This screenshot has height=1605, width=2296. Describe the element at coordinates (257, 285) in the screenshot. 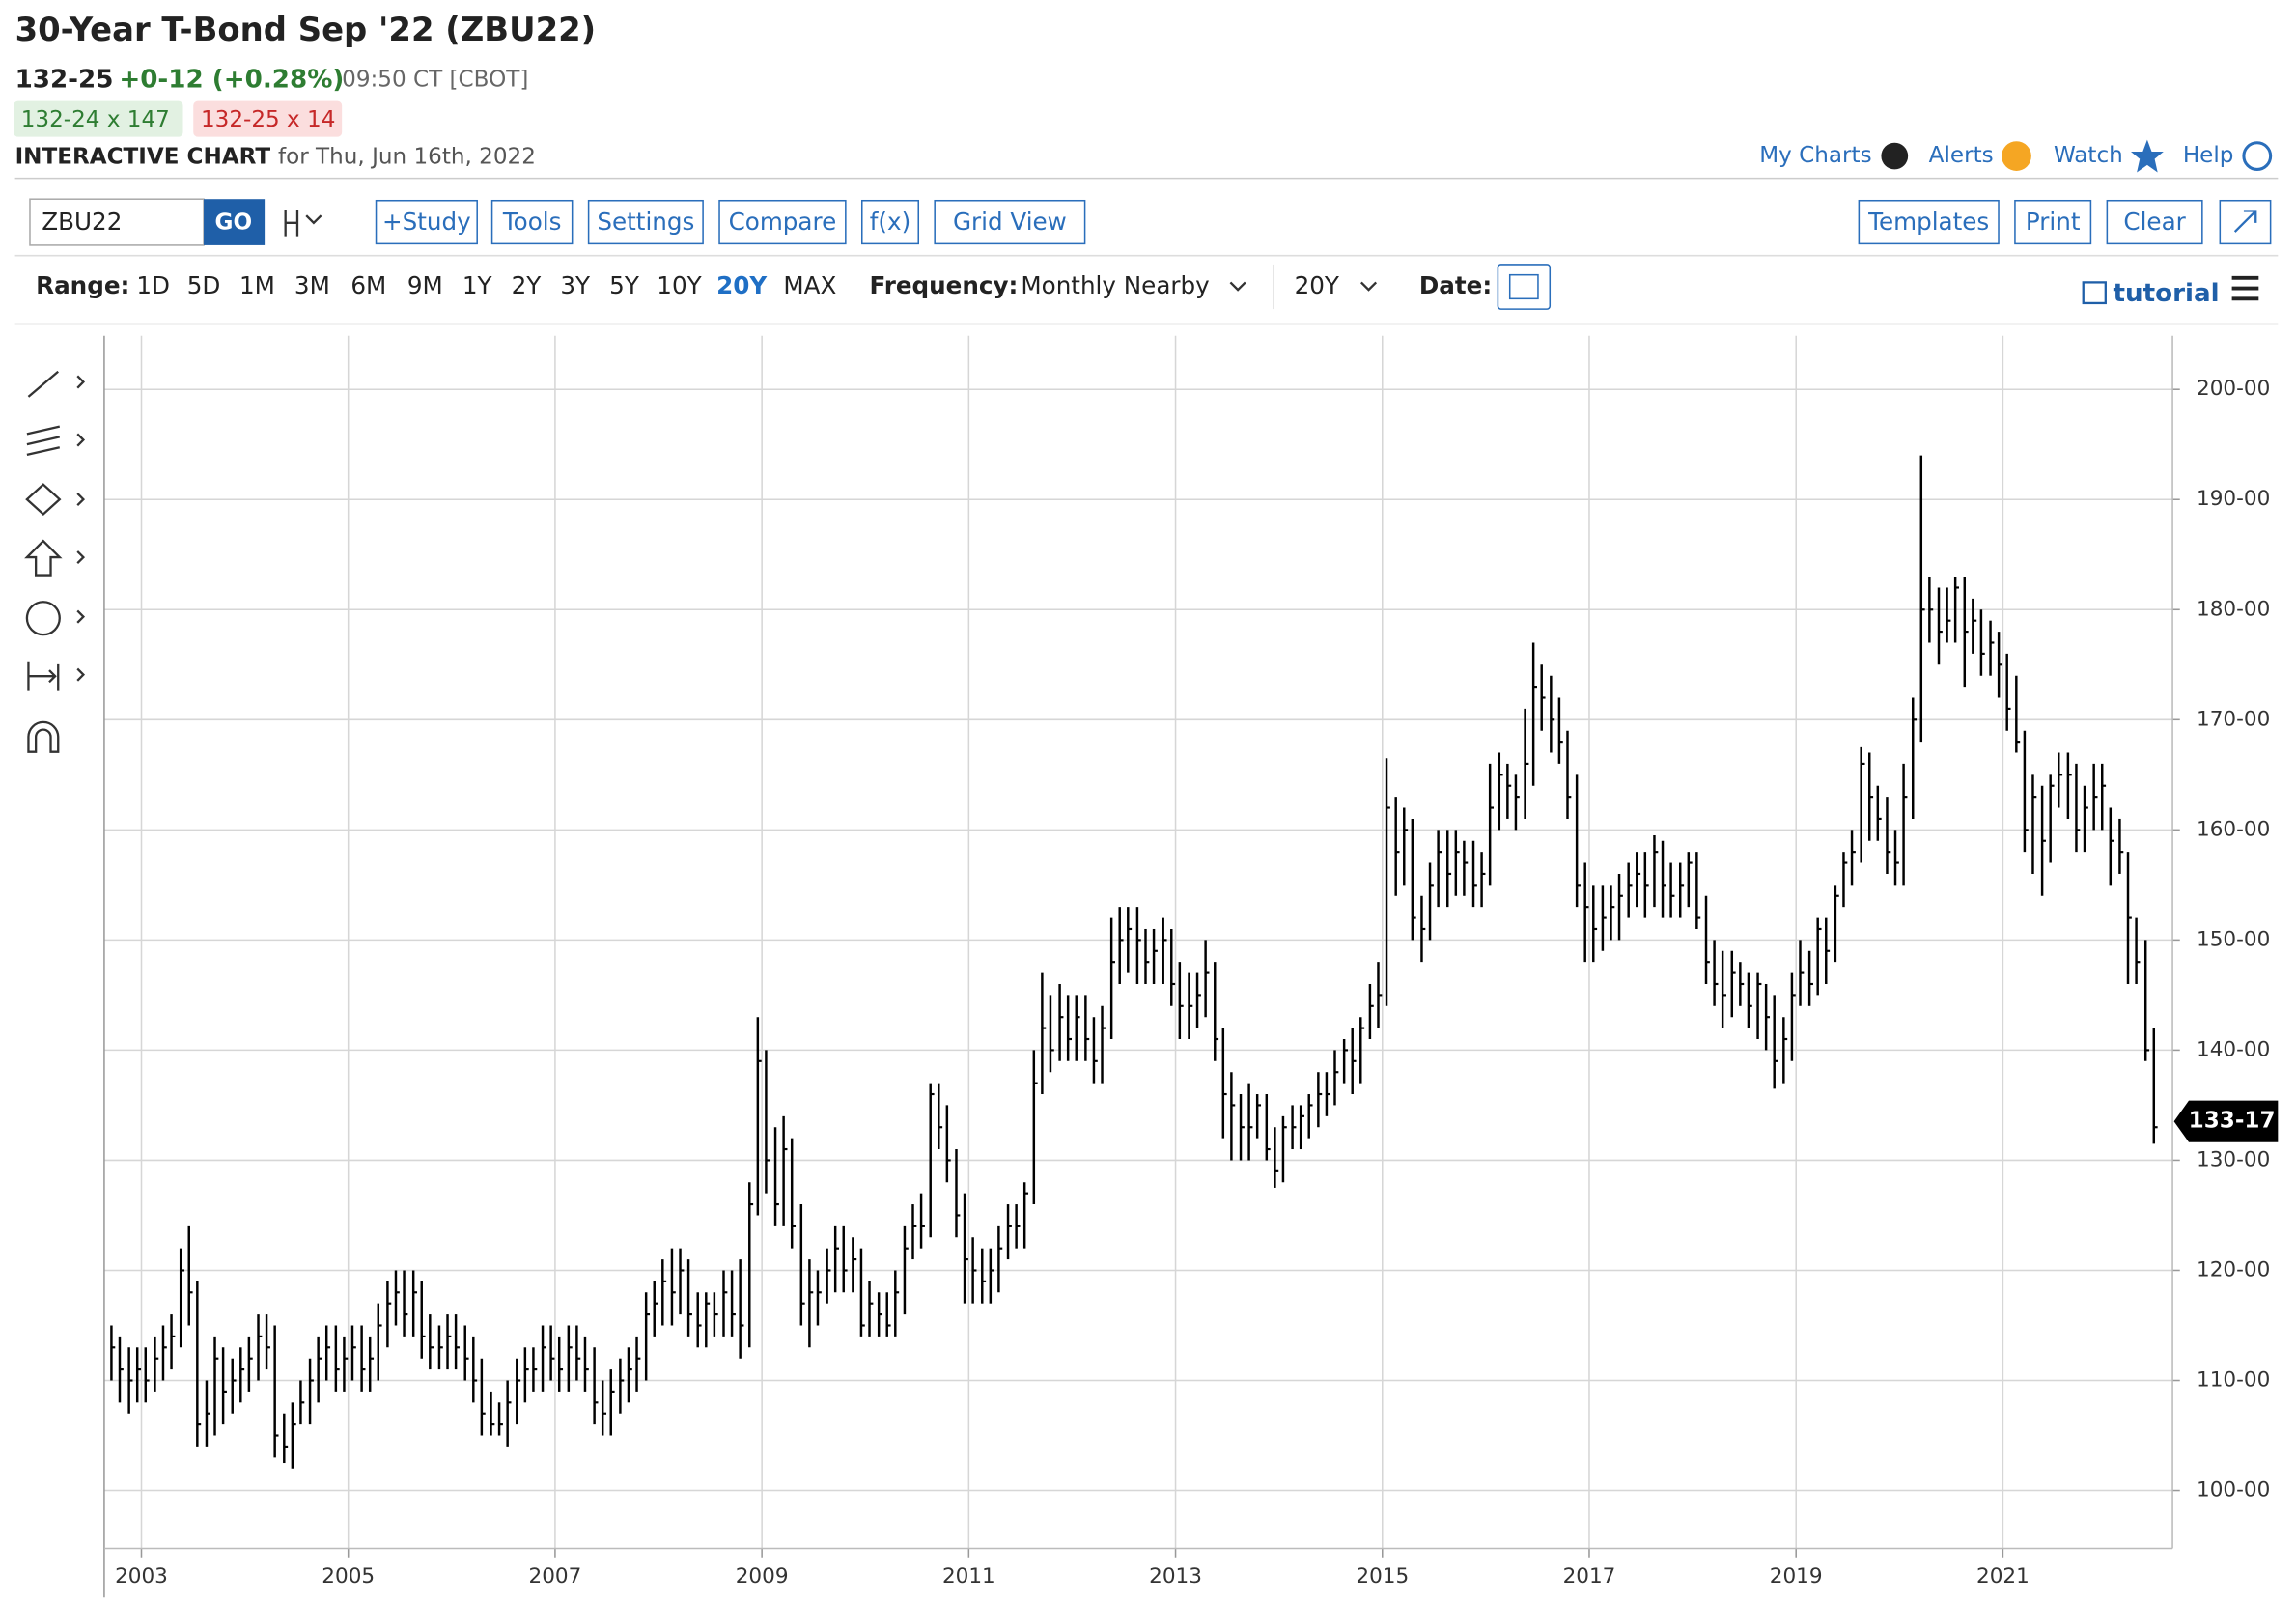

I see `range-option: 1M` at that location.